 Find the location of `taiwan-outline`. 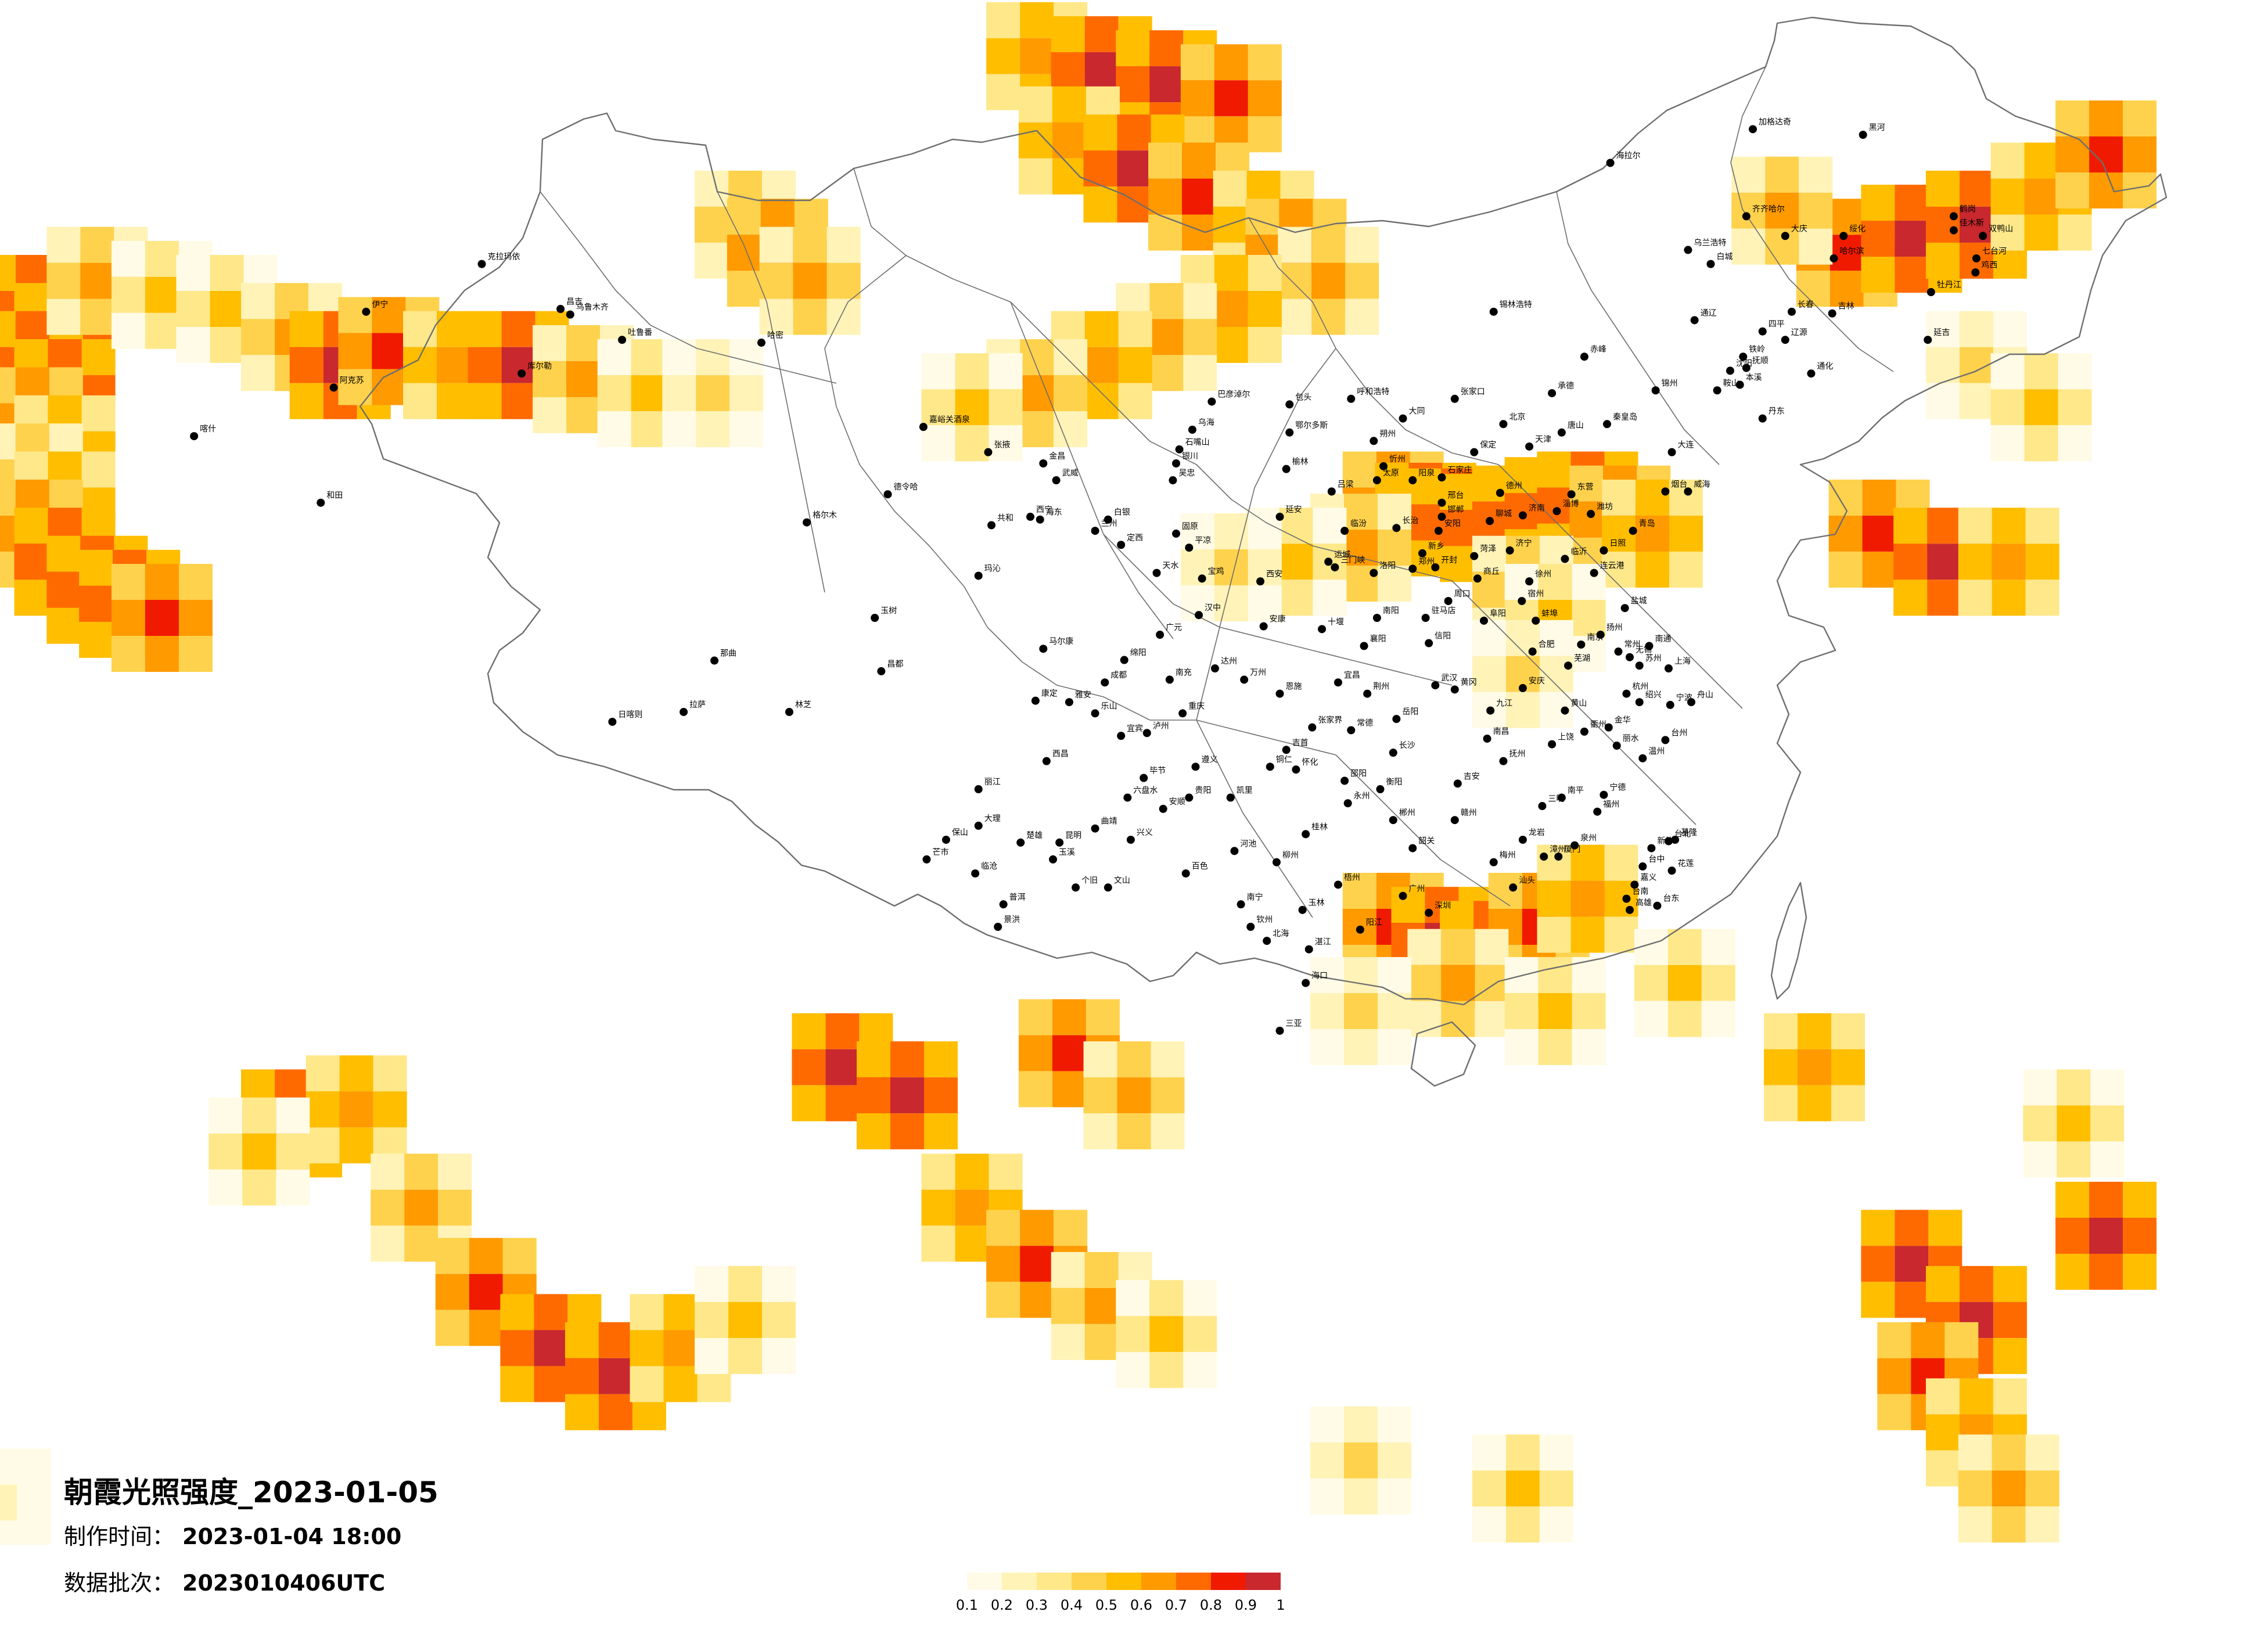

taiwan-outline is located at coordinates (1788, 941).